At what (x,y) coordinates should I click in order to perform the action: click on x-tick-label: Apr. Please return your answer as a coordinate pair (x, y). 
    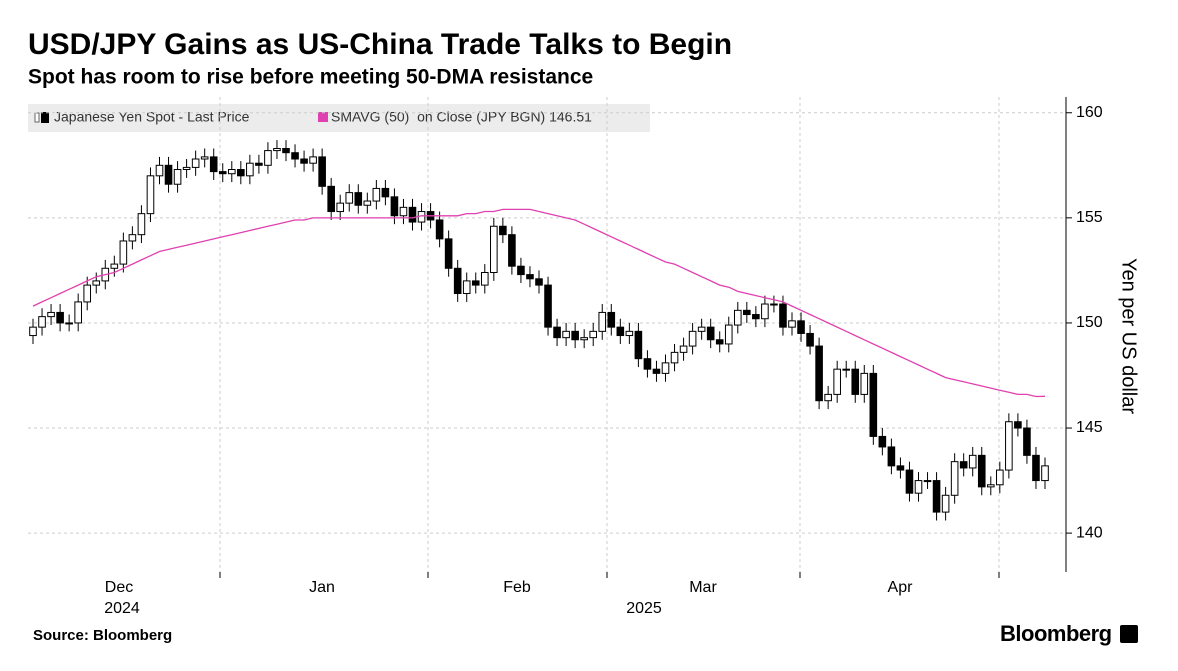
    Looking at the image, I should click on (901, 587).